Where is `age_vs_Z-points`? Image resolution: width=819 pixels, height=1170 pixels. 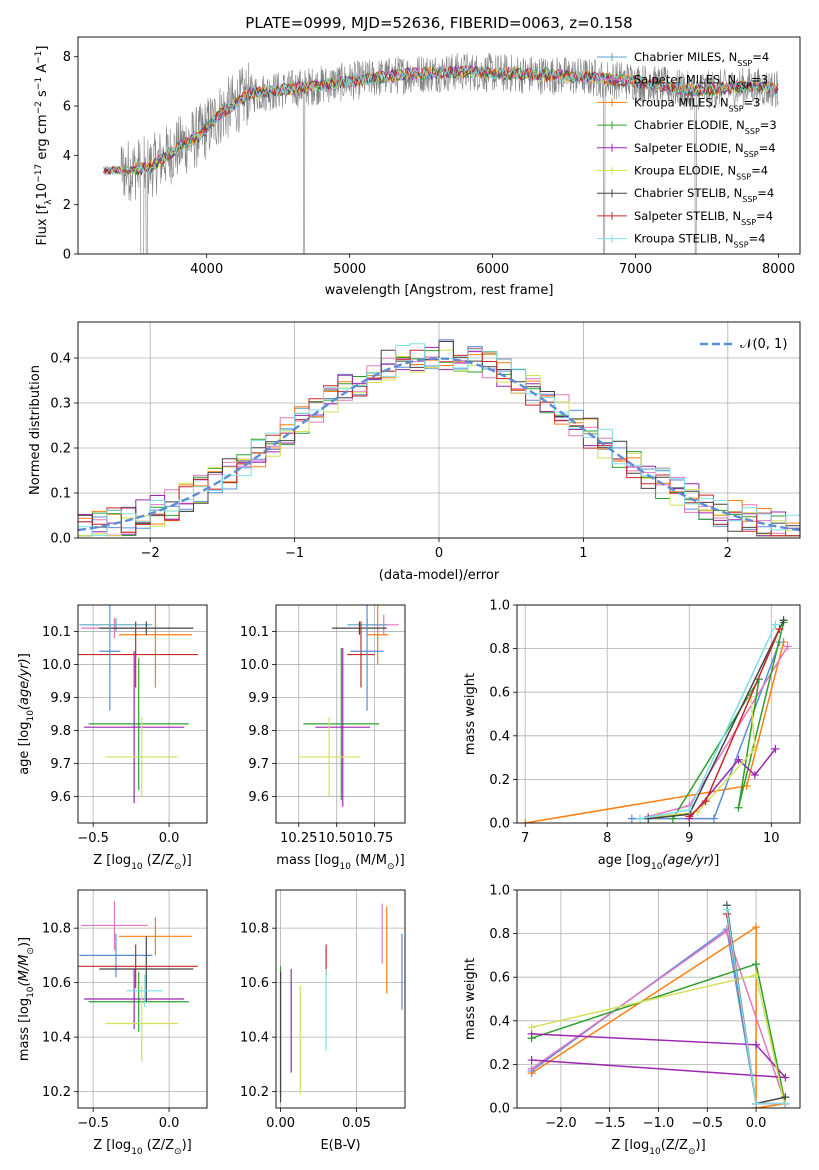 age_vs_Z-points is located at coordinates (138, 704).